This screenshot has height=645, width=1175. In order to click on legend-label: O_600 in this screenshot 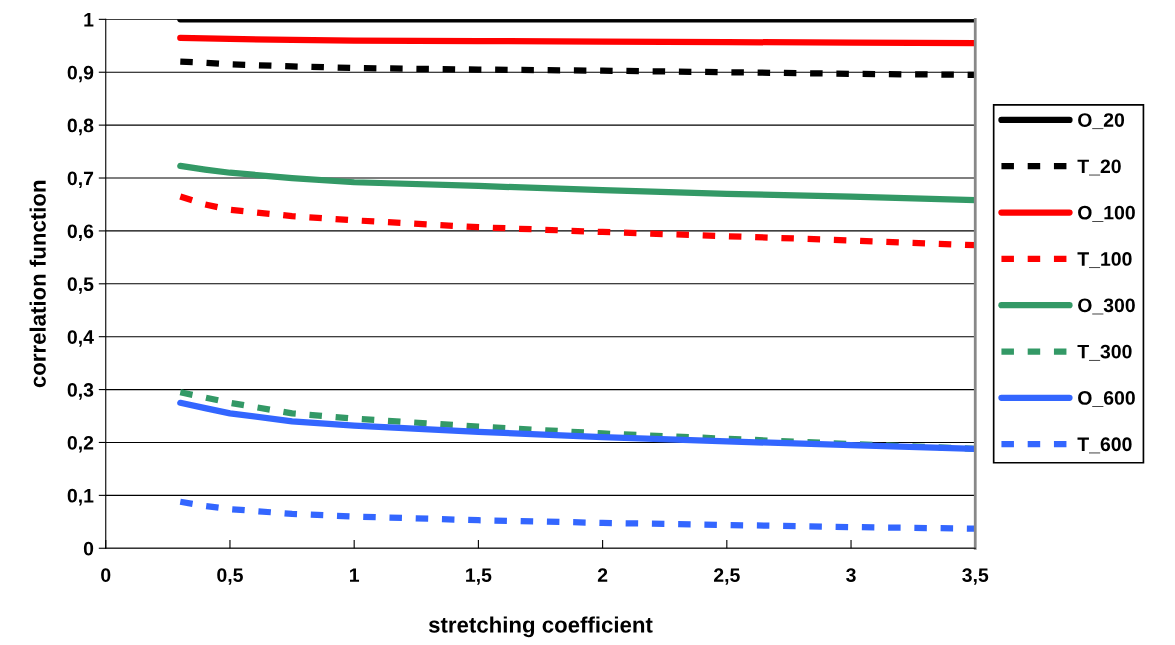, I will do `click(1106, 399)`.